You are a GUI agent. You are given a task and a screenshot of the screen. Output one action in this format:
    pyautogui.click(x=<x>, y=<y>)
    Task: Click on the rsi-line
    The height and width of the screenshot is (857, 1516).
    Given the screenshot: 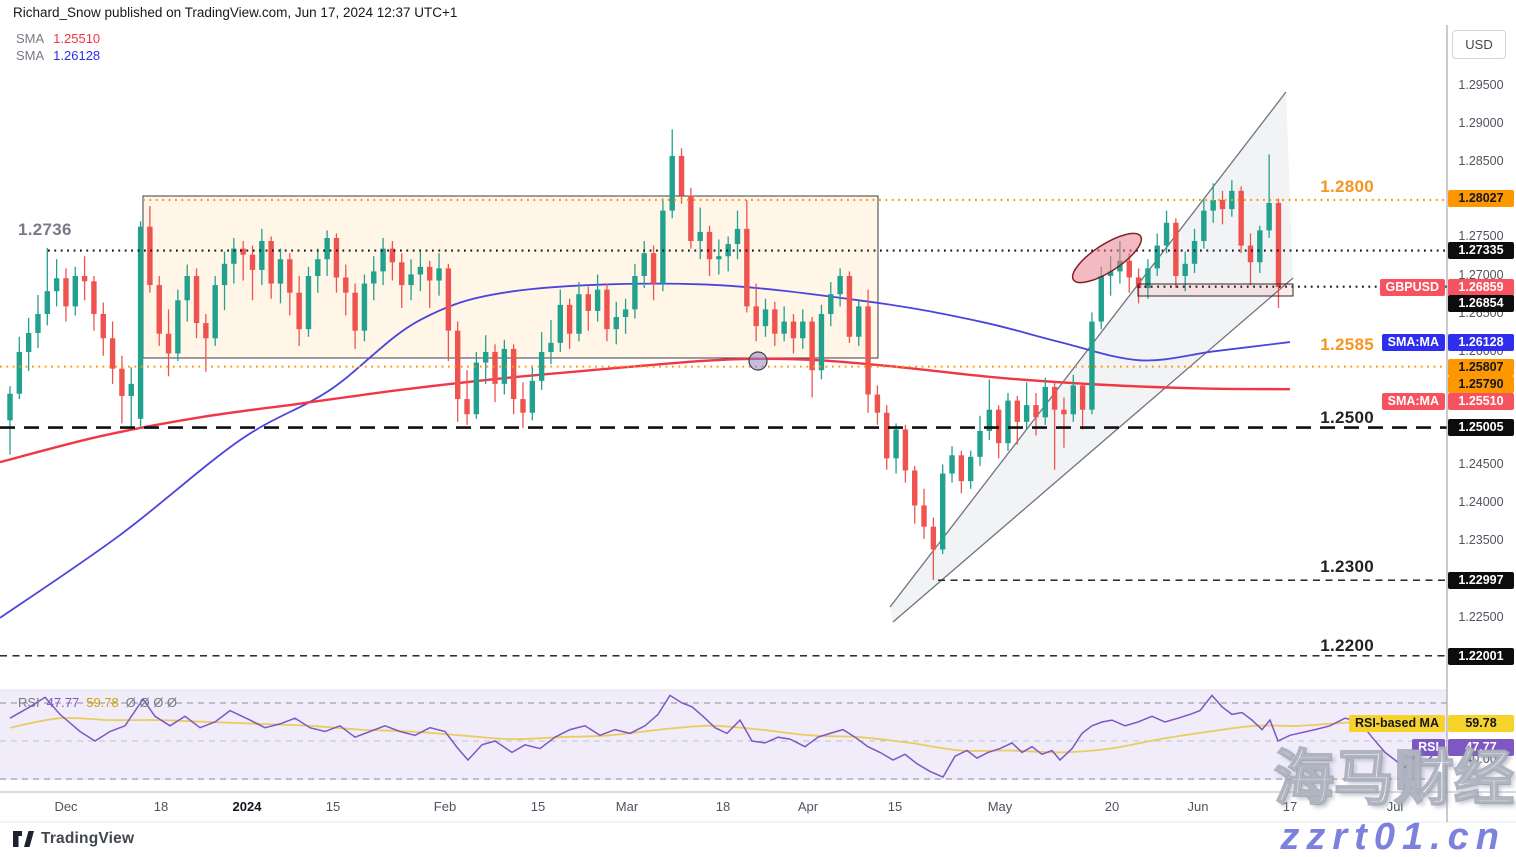 What is the action you would take?
    pyautogui.click(x=726, y=736)
    